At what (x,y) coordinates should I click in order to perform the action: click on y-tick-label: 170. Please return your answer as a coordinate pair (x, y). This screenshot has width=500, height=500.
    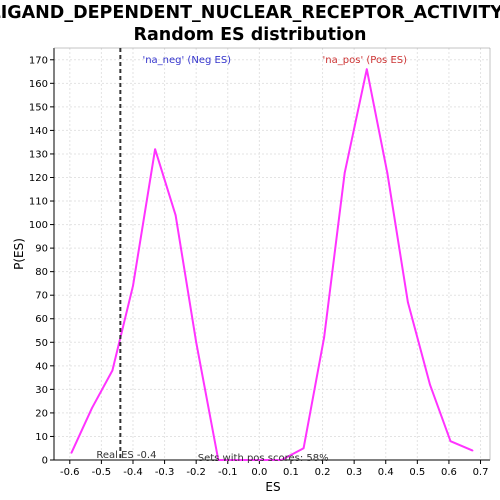
    Looking at the image, I should click on (38, 60).